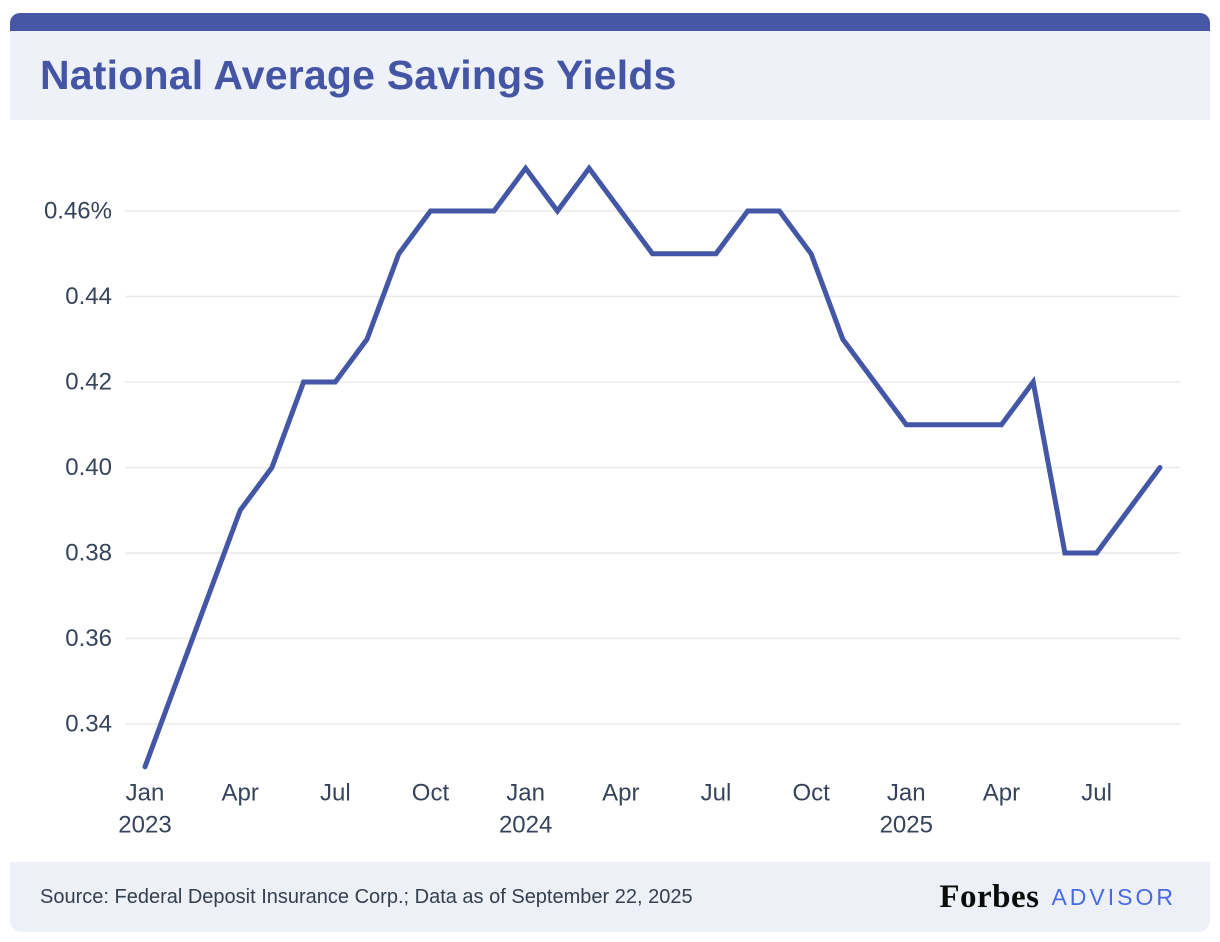 The height and width of the screenshot is (942, 1220). What do you see at coordinates (88, 467) in the screenshot?
I see `y-axis-label: 0.40` at bounding box center [88, 467].